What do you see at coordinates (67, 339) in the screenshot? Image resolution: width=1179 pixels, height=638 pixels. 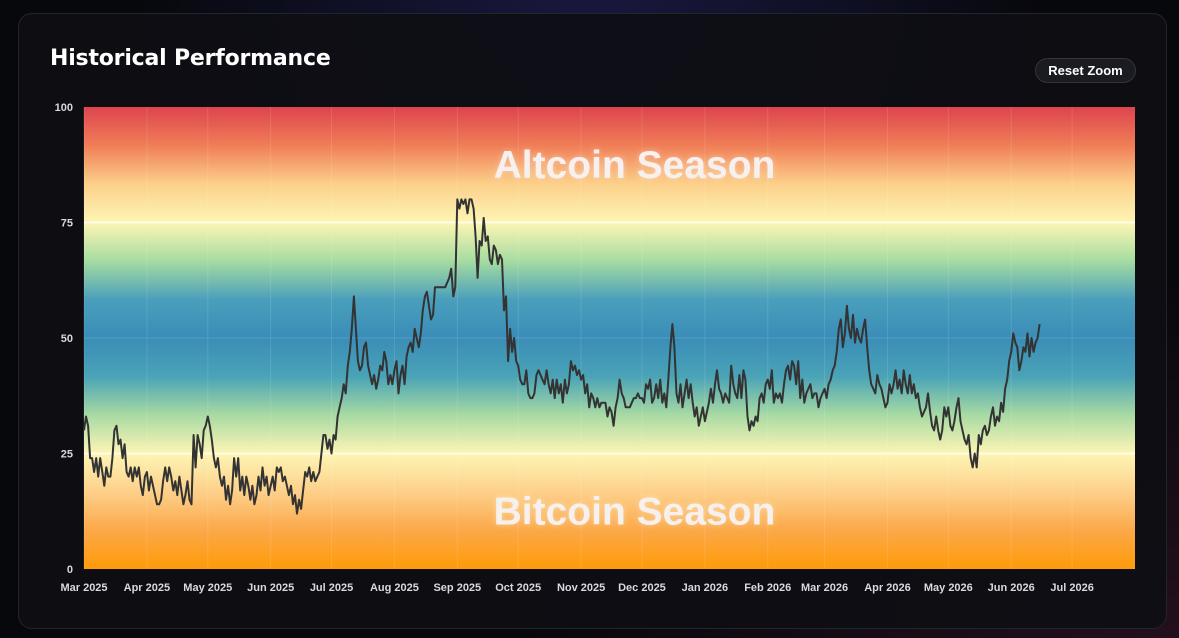 I see `y-tick-label: 50` at bounding box center [67, 339].